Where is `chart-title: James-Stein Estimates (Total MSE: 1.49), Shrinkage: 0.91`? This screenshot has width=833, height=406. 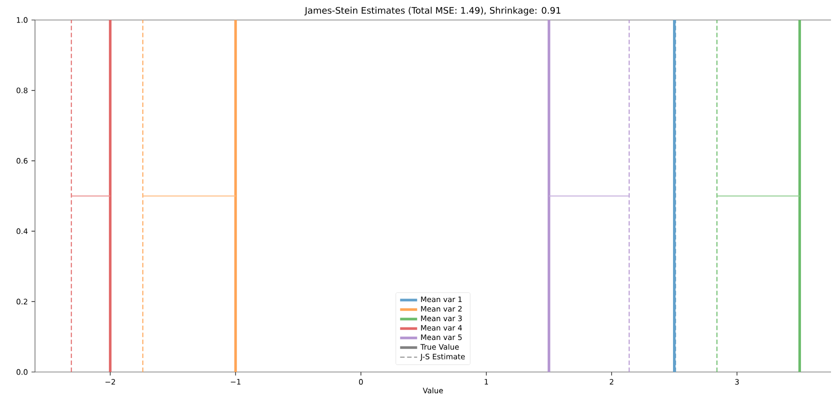
chart-title: James-Stein Estimates (Total MSE: 1.49), Shrinkage: 0.91 is located at coordinates (432, 11).